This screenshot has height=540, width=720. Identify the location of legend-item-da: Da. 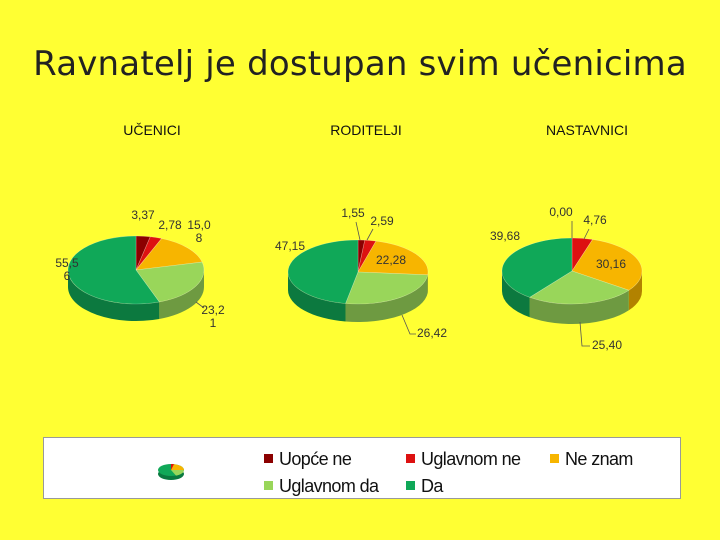
(424, 486).